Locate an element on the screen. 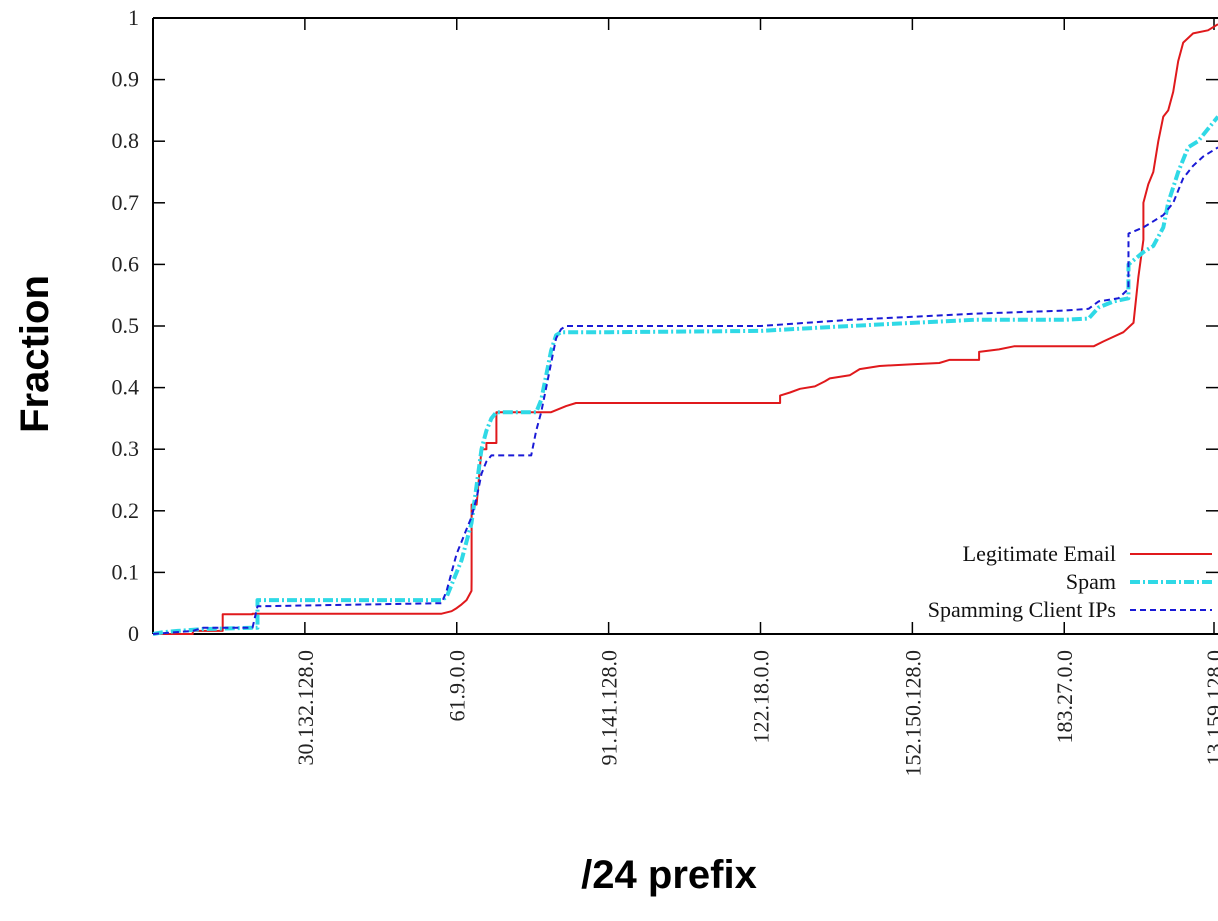 Image resolution: width=1218 pixels, height=921 pixels. y-tick-label: 0.5 is located at coordinates (126, 325).